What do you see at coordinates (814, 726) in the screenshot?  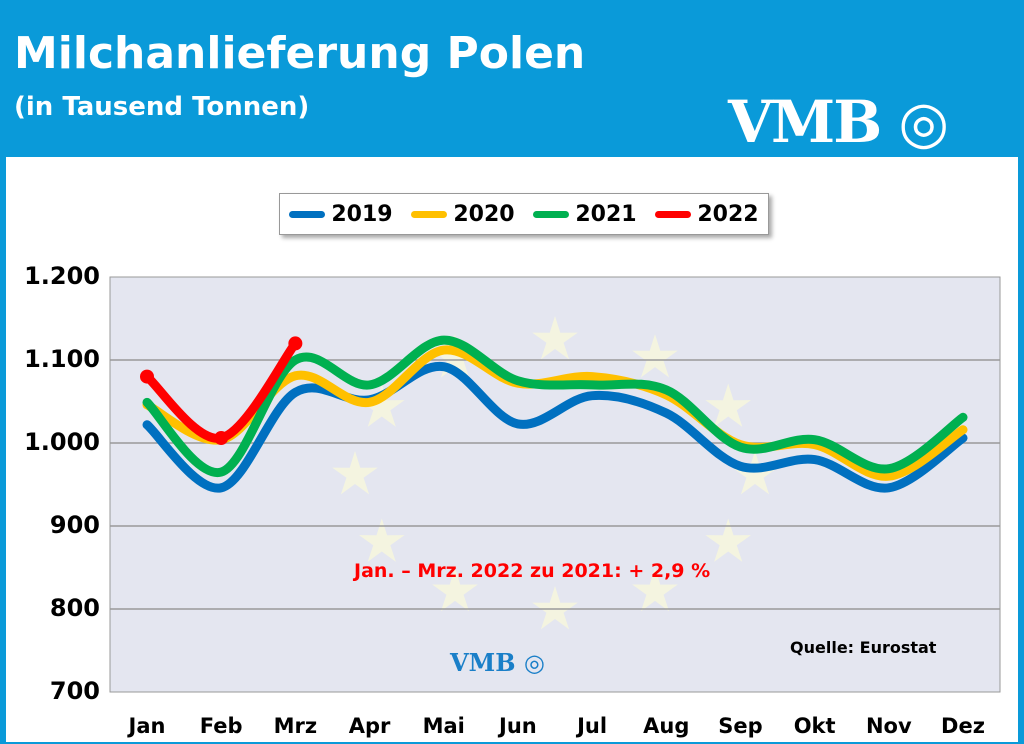 I see `x-tick-label: Okt` at bounding box center [814, 726].